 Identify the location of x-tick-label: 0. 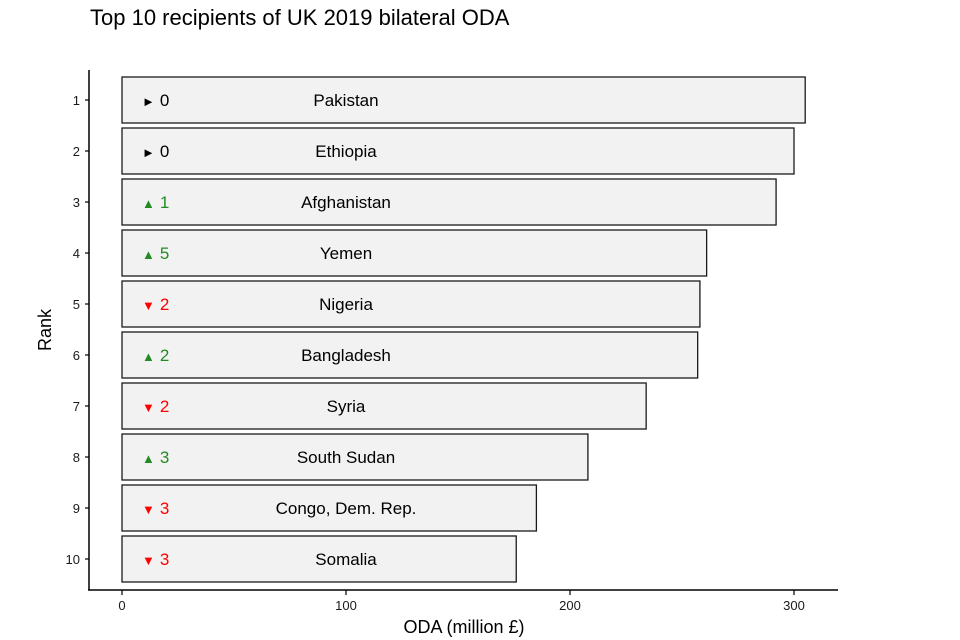
(121, 605).